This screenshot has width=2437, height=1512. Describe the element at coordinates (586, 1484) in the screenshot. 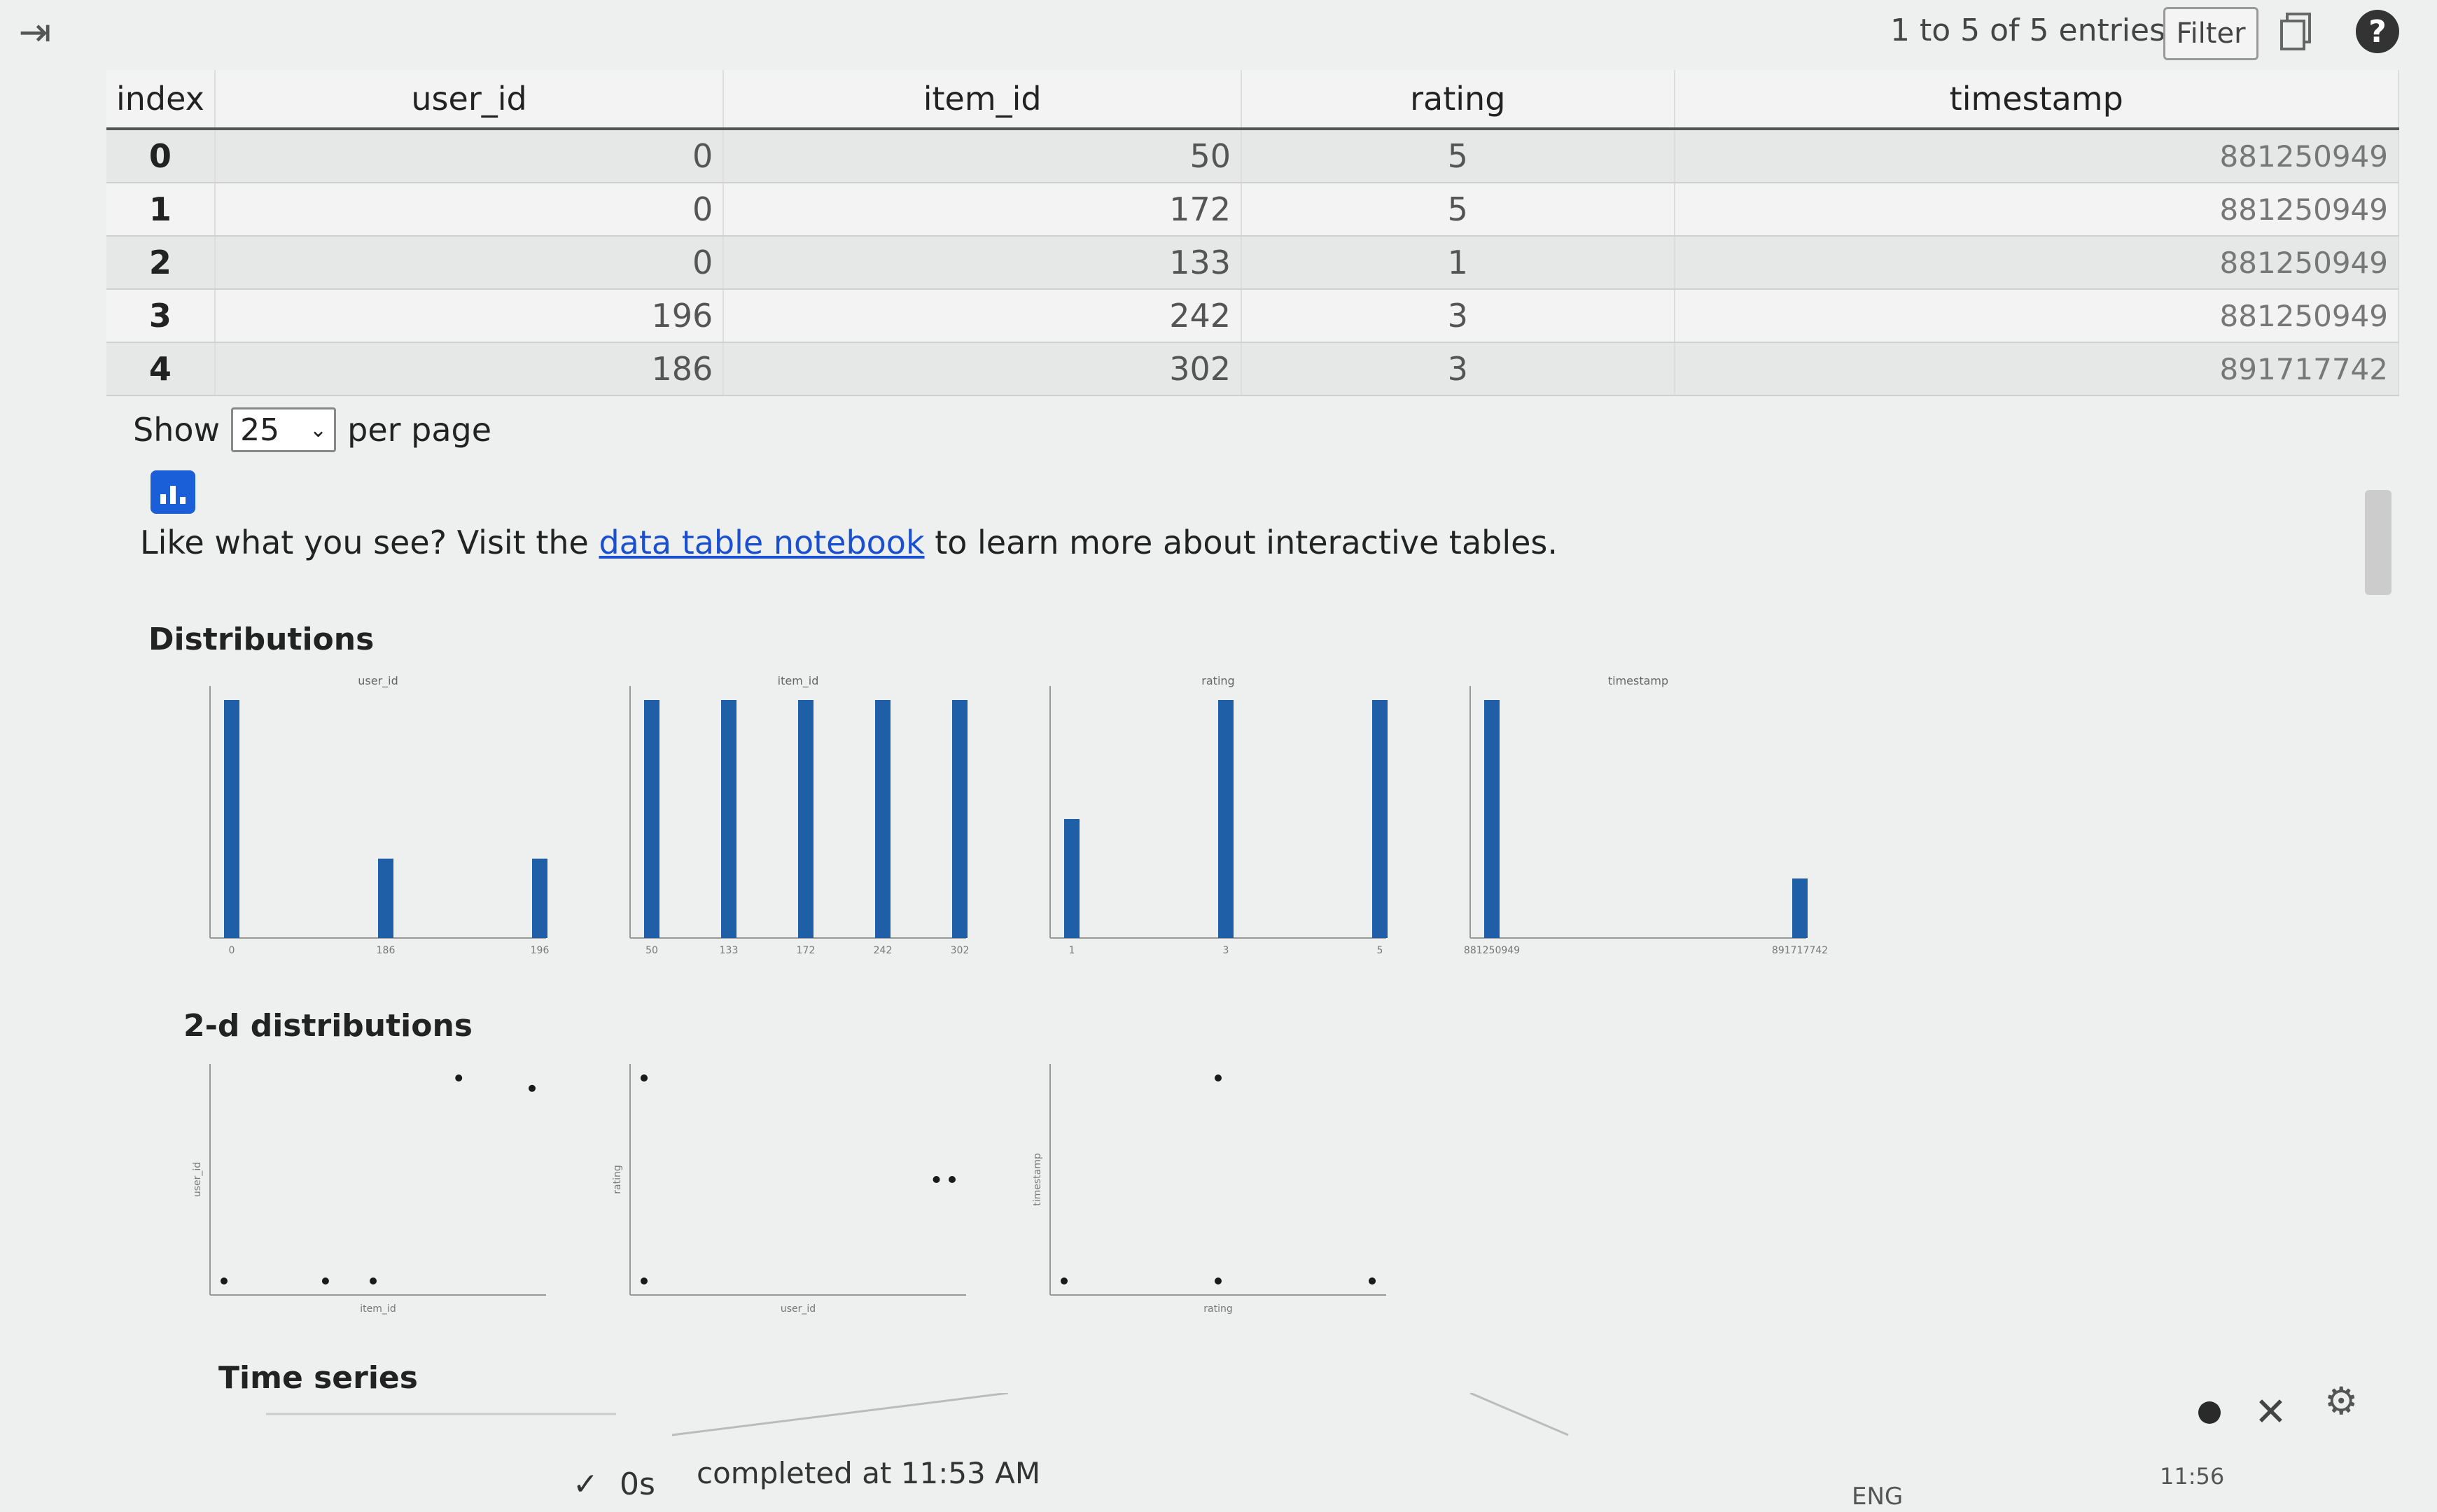

I see `check-icon: ✓` at that location.